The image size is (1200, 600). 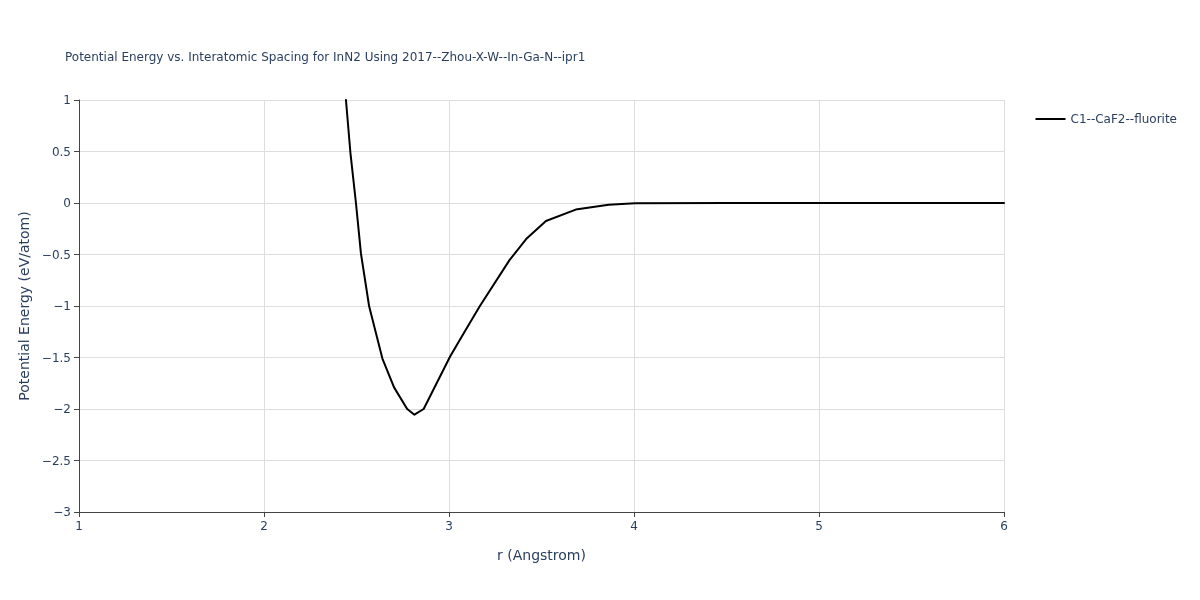 What do you see at coordinates (1004, 526) in the screenshot?
I see `x-tick-label: 6` at bounding box center [1004, 526].